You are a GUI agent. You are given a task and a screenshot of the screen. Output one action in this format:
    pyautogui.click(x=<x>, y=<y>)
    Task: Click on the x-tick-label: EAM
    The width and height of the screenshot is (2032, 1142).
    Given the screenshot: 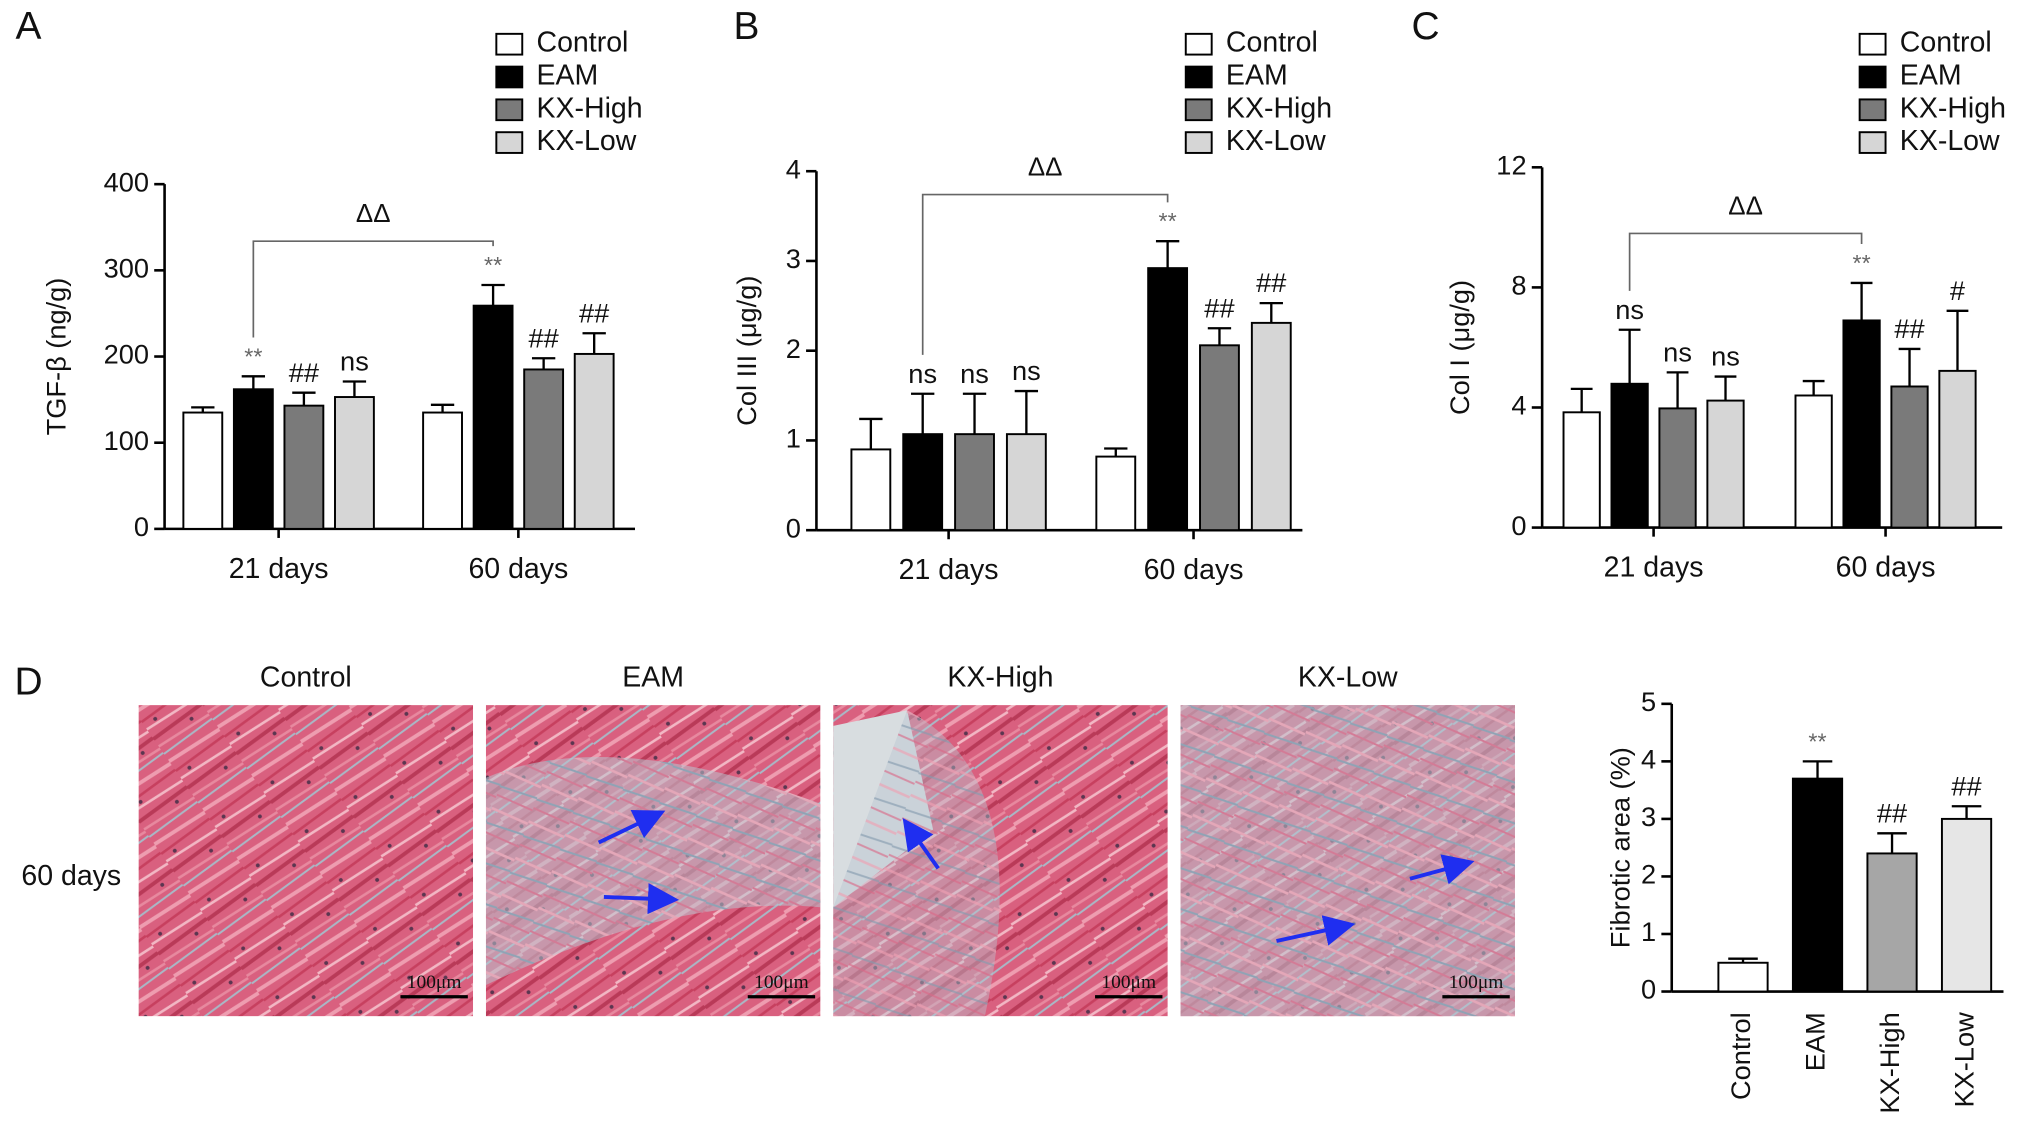 What is the action you would take?
    pyautogui.click(x=1815, y=1041)
    